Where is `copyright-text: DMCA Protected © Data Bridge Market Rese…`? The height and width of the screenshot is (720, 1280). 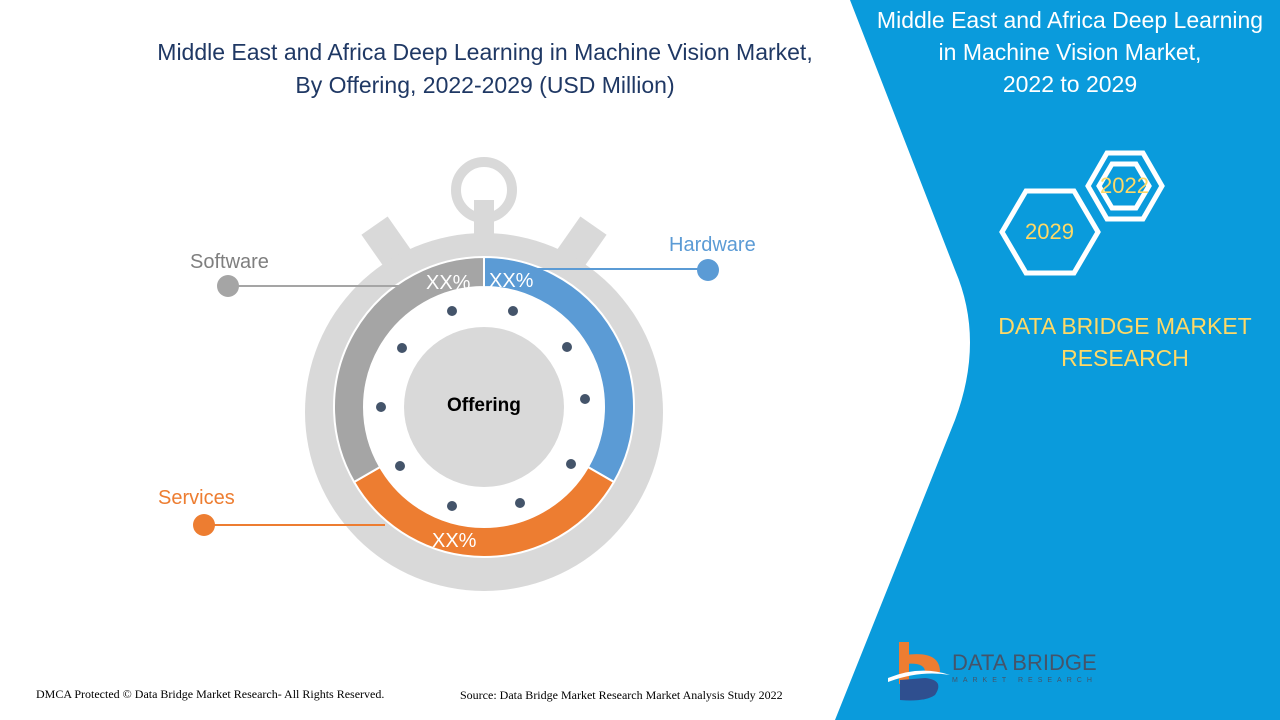 copyright-text: DMCA Protected © Data Bridge Market Rese… is located at coordinates (210, 694).